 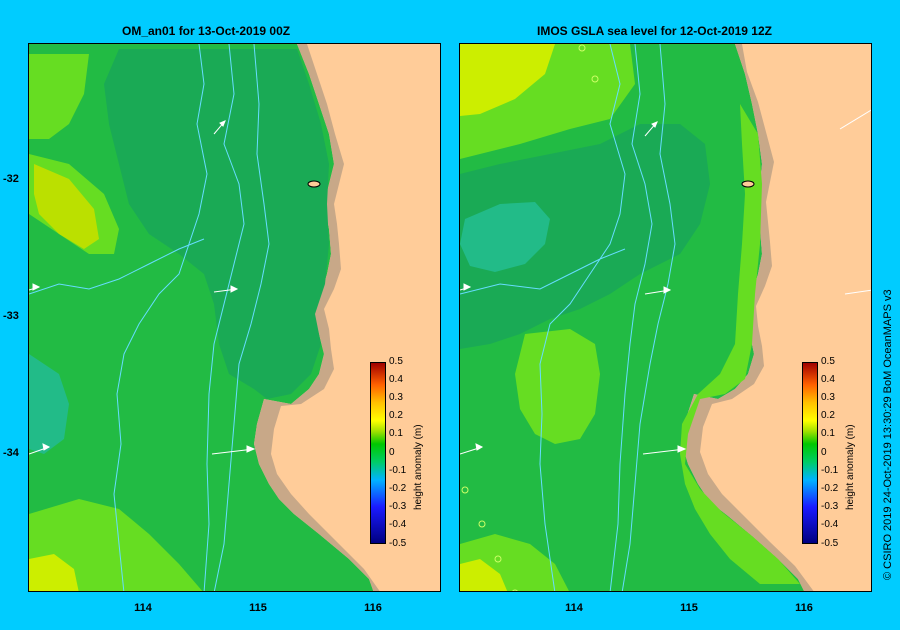 I want to click on anomaly-contour-light-center, so click(x=557, y=386).